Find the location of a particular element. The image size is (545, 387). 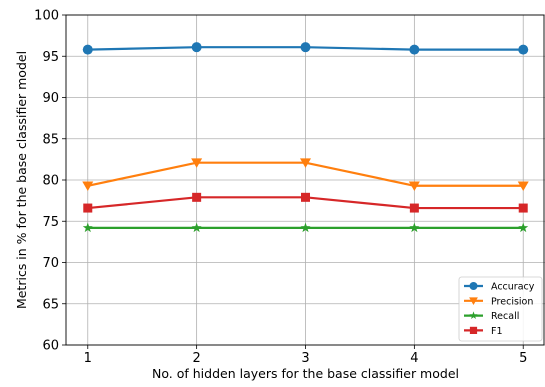

legend-marker-f1 is located at coordinates (473, 330).